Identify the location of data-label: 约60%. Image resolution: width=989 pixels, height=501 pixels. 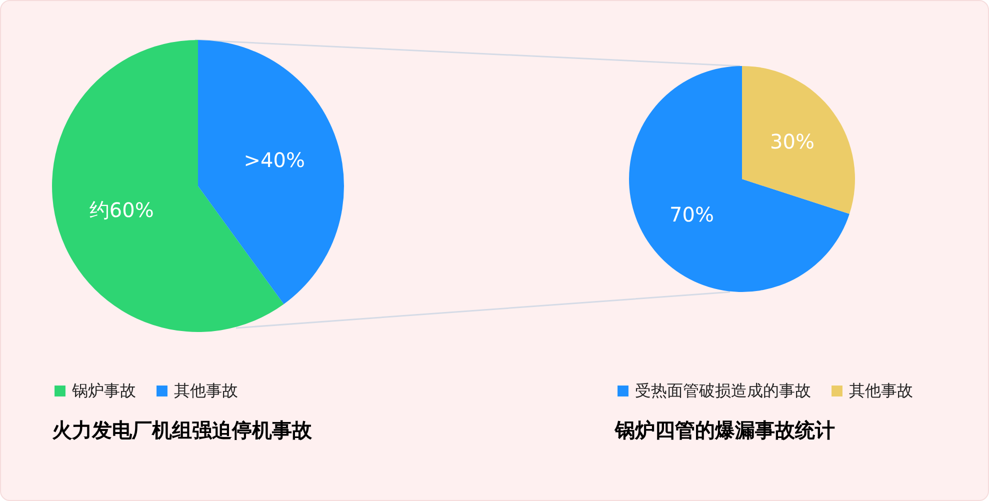
(121, 210).